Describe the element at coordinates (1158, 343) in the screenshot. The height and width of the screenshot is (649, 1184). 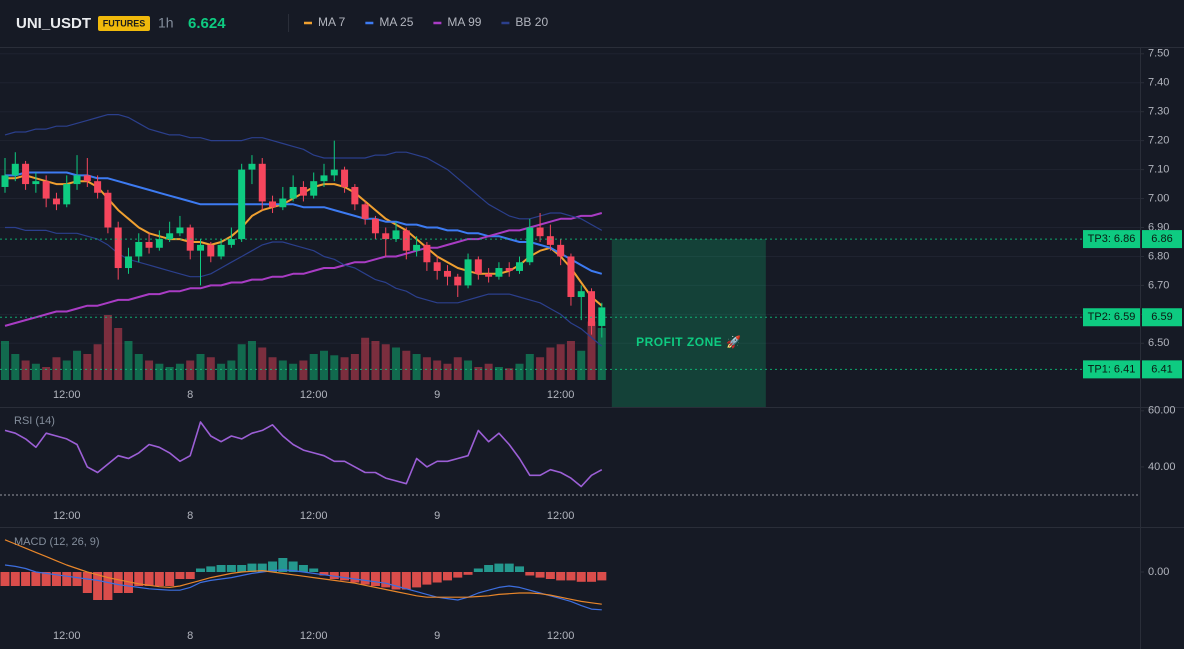
I see `y-tick-label: 6.50` at that location.